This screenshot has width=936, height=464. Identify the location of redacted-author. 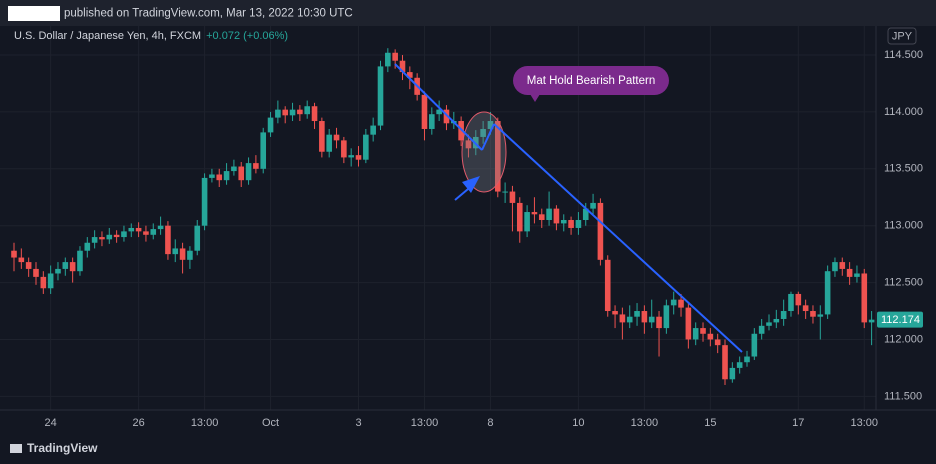
(34, 13).